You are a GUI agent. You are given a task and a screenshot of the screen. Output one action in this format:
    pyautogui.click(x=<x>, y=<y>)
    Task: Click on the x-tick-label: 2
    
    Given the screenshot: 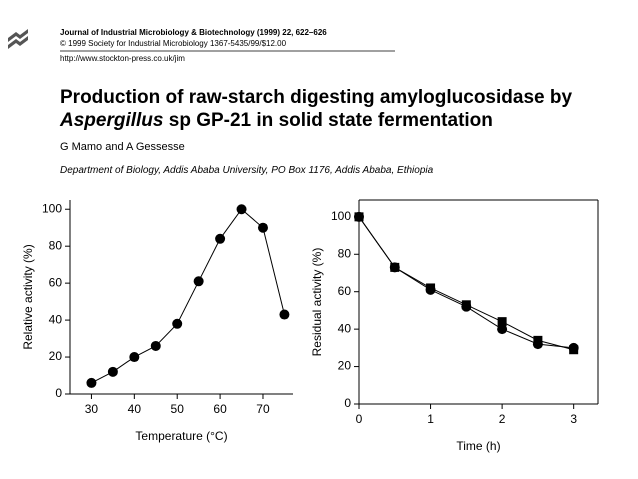 What is the action you would take?
    pyautogui.click(x=502, y=419)
    